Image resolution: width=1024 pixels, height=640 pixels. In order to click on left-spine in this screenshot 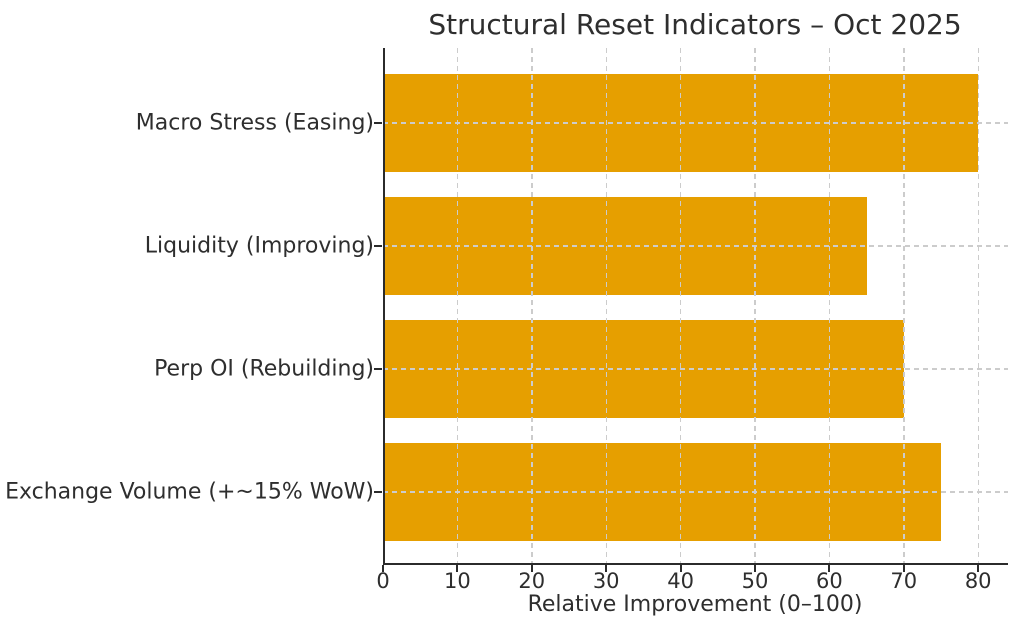, I will do `click(384, 306)`.